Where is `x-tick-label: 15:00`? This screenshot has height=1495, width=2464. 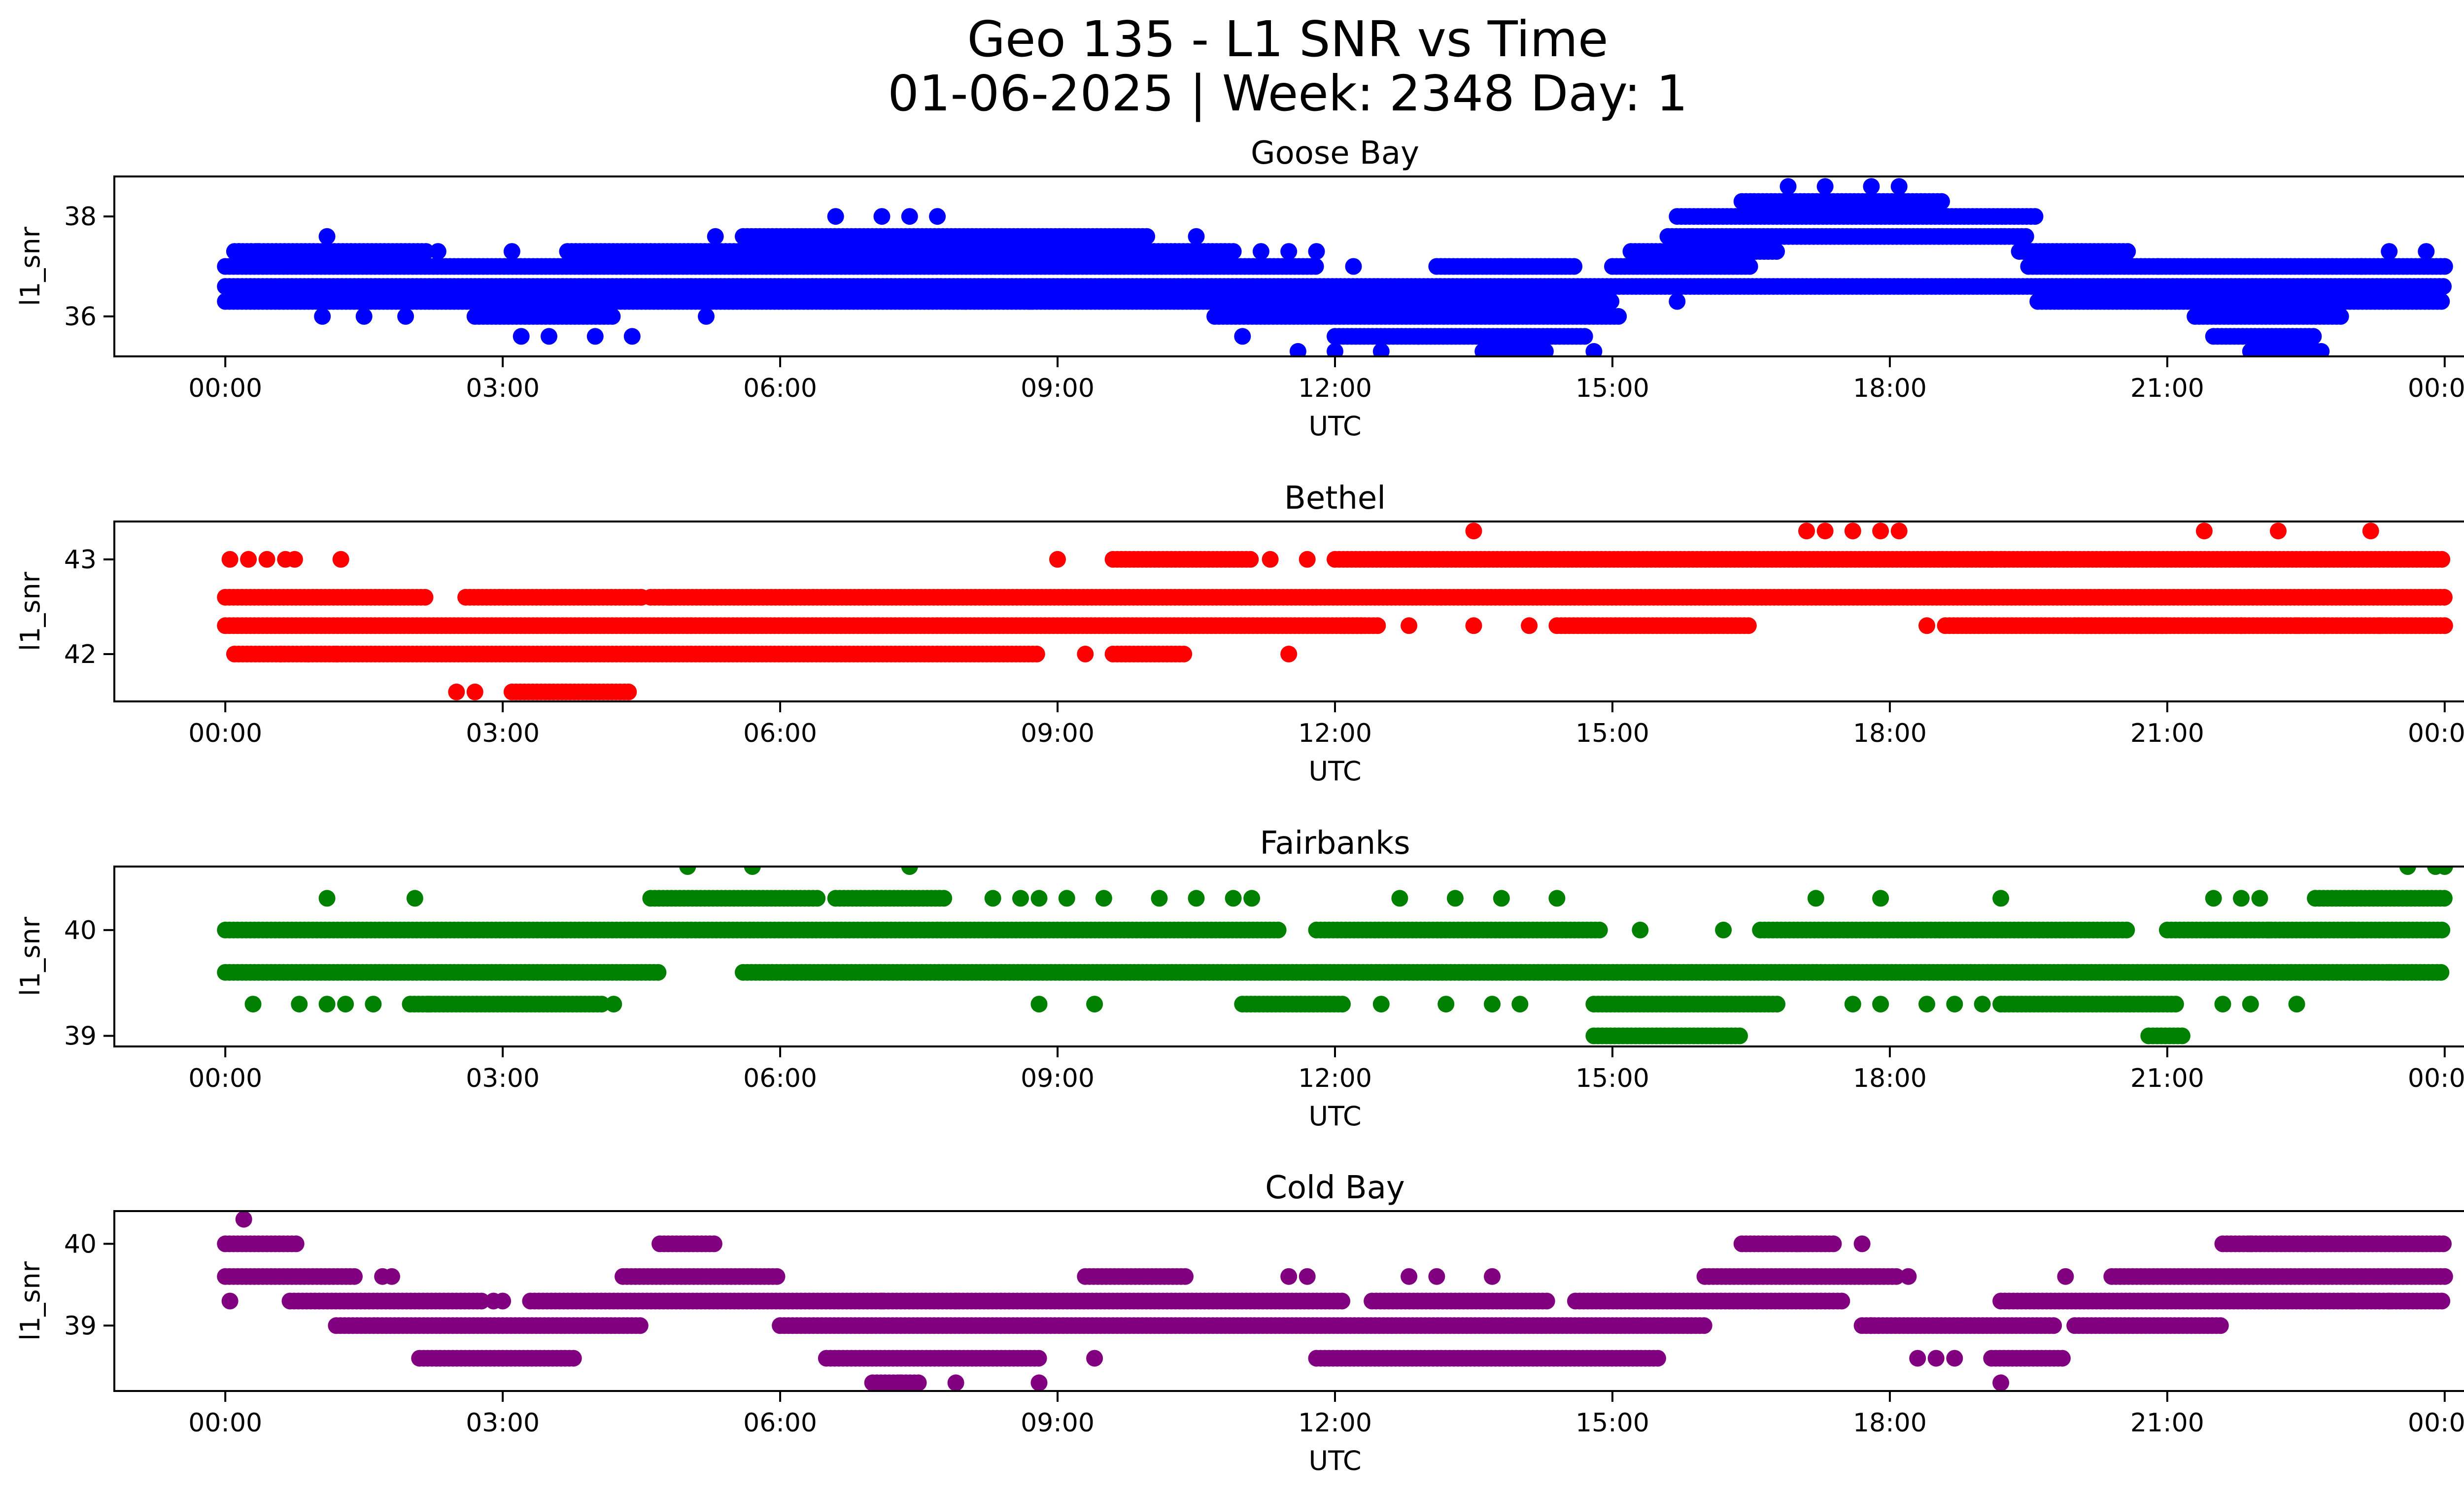
x-tick-label: 15:00 is located at coordinates (1612, 733).